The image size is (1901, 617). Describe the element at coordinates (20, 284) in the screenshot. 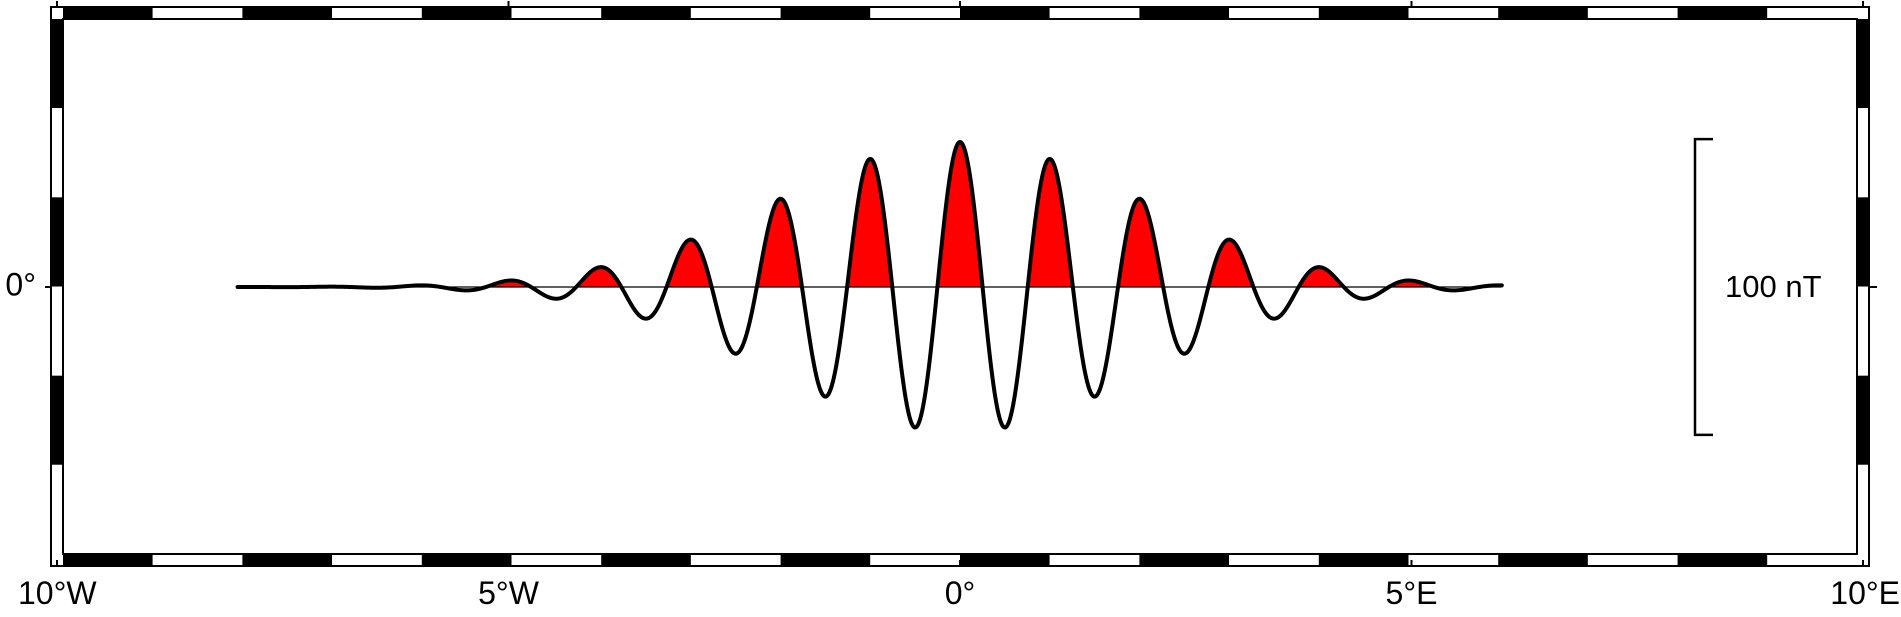

I see `y-tick-label: 0°` at that location.